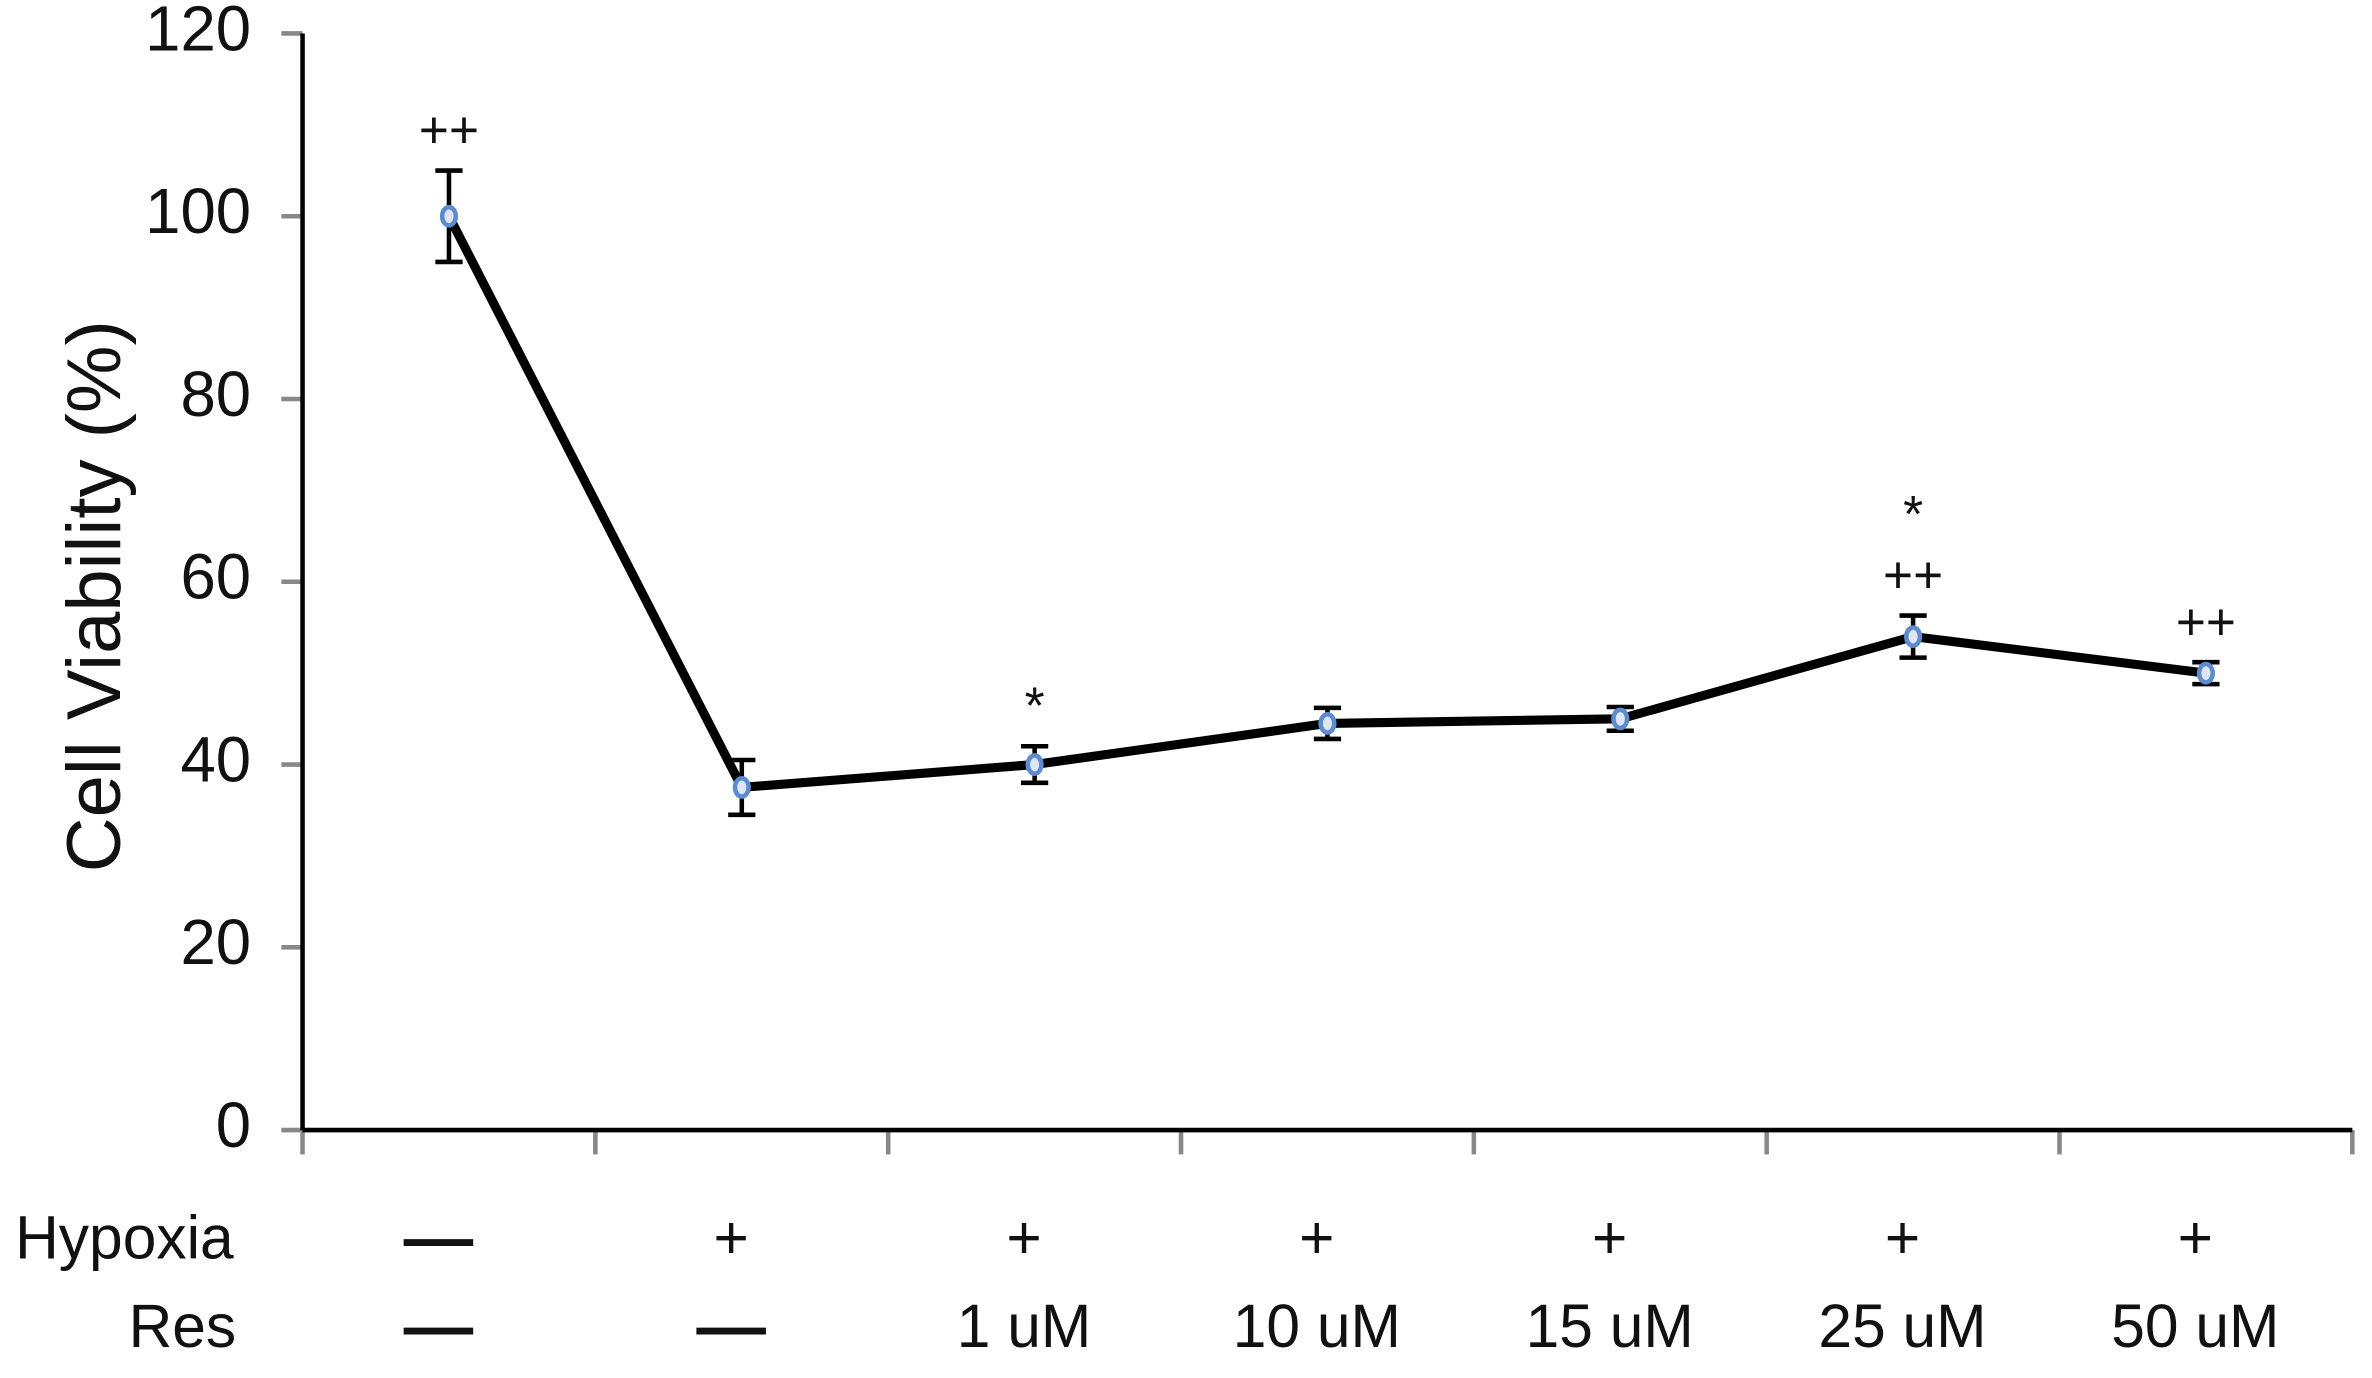 Image resolution: width=2372 pixels, height=1378 pixels. What do you see at coordinates (1024, 1326) in the screenshot?
I see `category-label: 1 uM` at bounding box center [1024, 1326].